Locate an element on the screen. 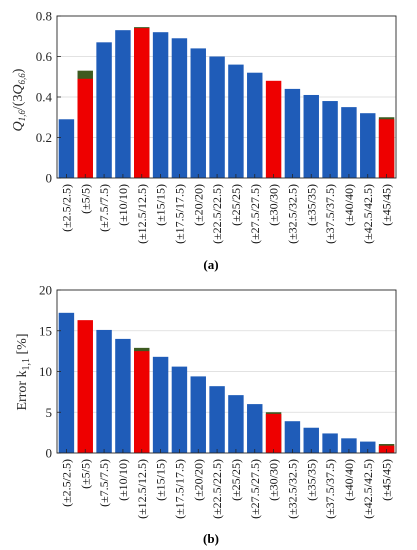  chart-a-gridlines is located at coordinates (226, 97).